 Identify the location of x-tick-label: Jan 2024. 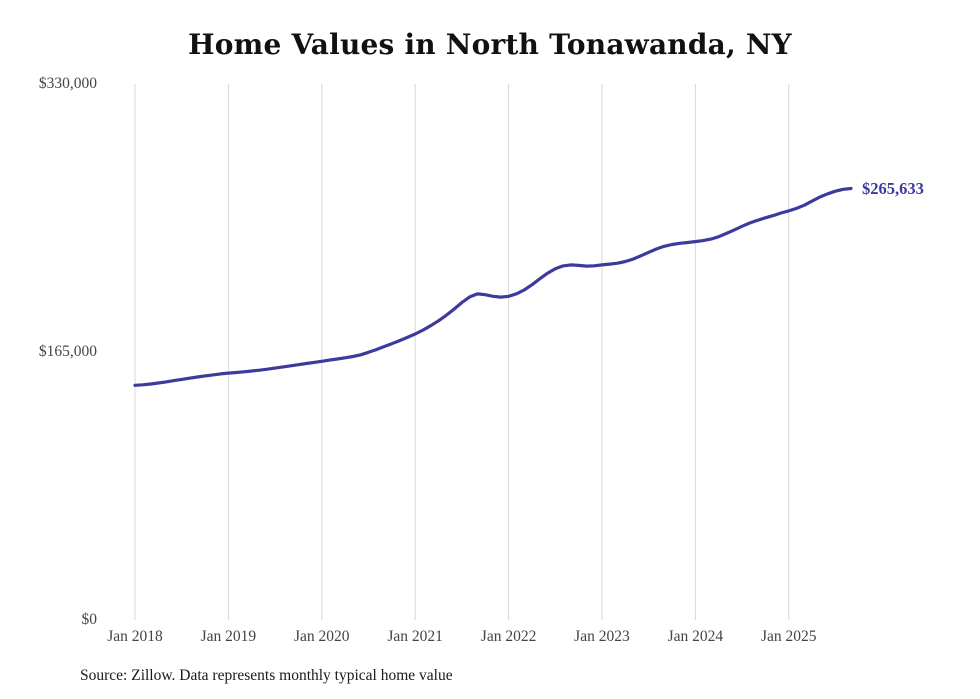
(695, 636).